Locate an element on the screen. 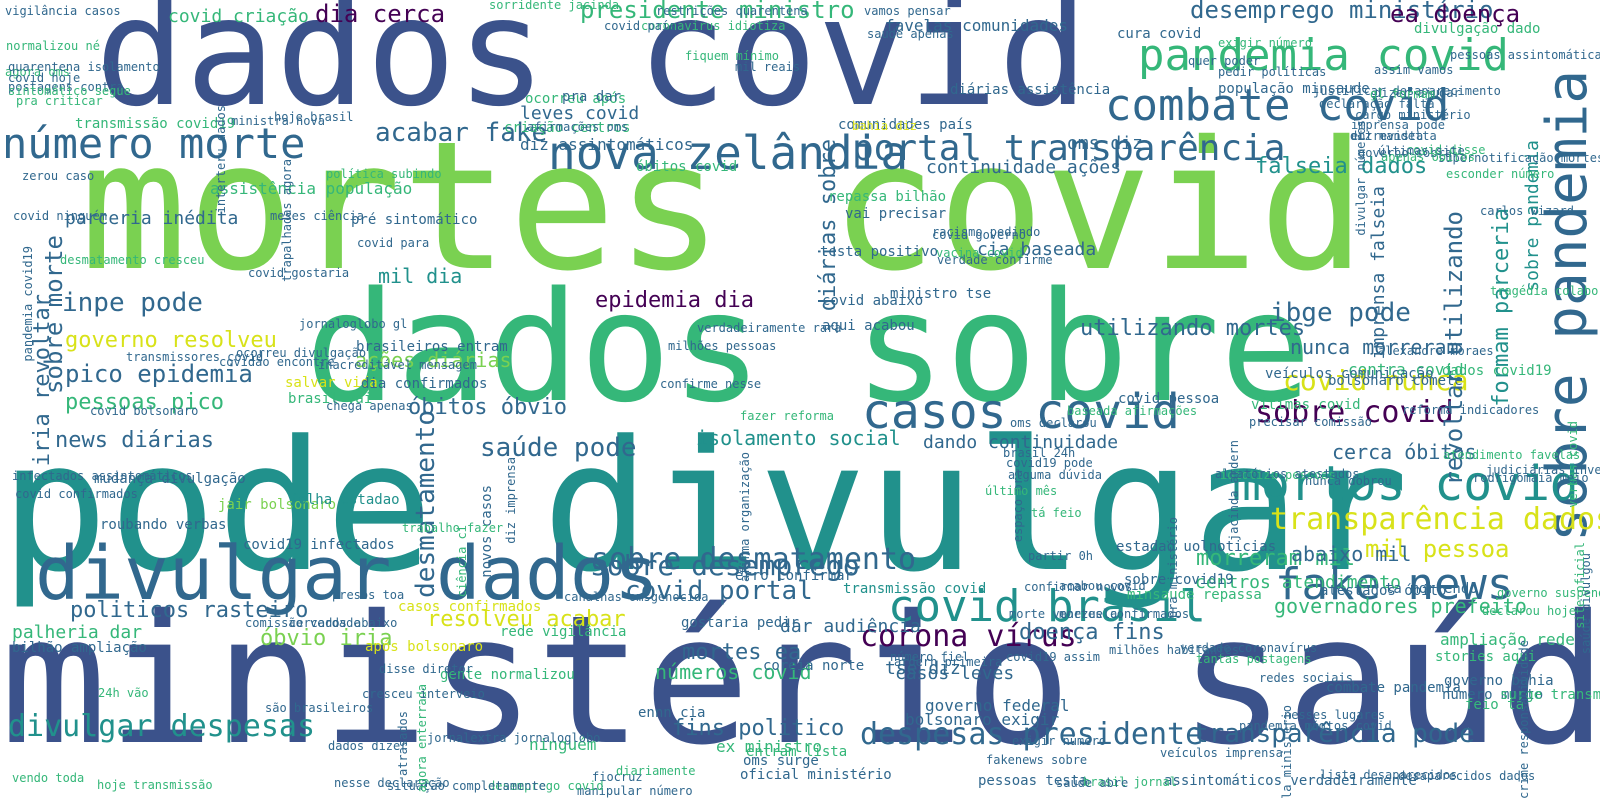 The height and width of the screenshot is (800, 1600). word-roubando-verbas: roubando verbas is located at coordinates (163, 525).